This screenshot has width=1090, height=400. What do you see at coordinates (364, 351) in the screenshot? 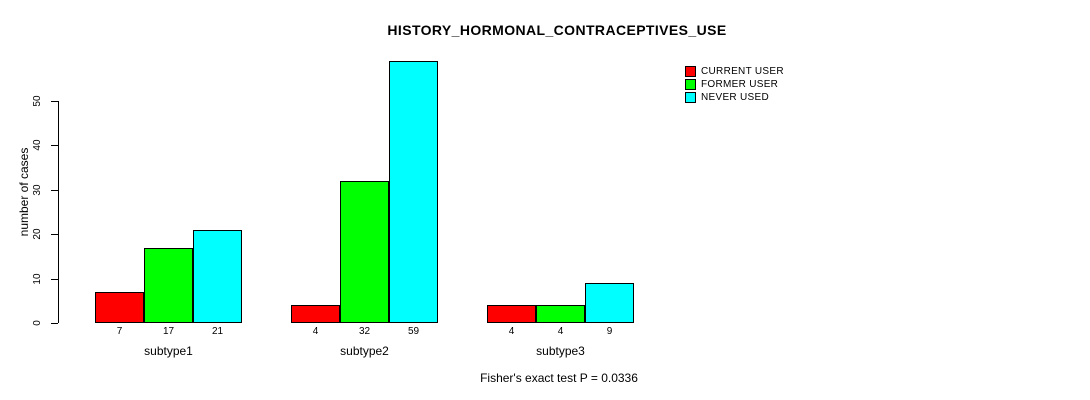
I see `category-label: subtype2` at bounding box center [364, 351].